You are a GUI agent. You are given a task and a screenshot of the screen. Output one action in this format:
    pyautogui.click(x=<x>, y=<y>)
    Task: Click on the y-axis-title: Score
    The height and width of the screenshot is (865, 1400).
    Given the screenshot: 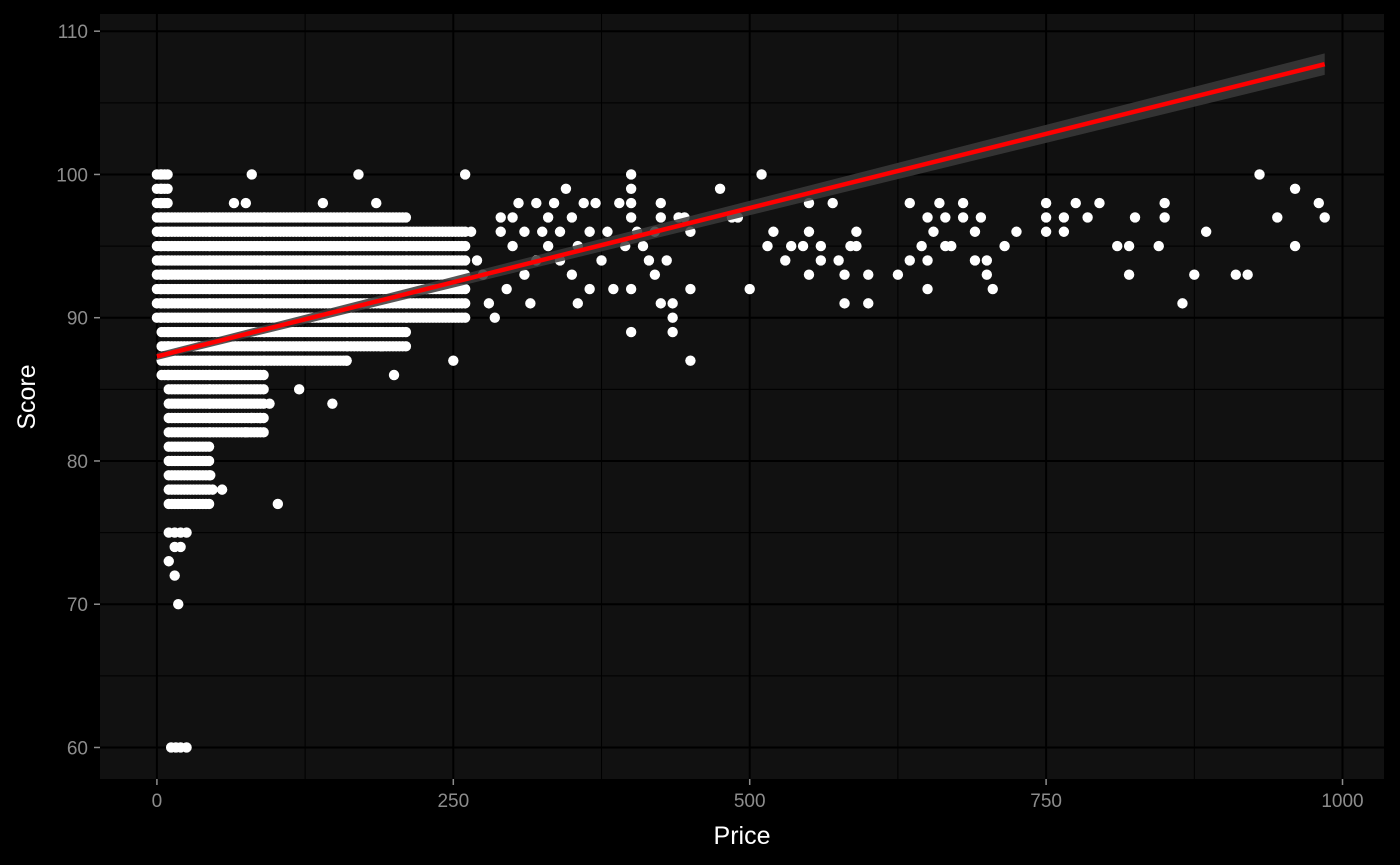 What is the action you would take?
    pyautogui.click(x=27, y=396)
    